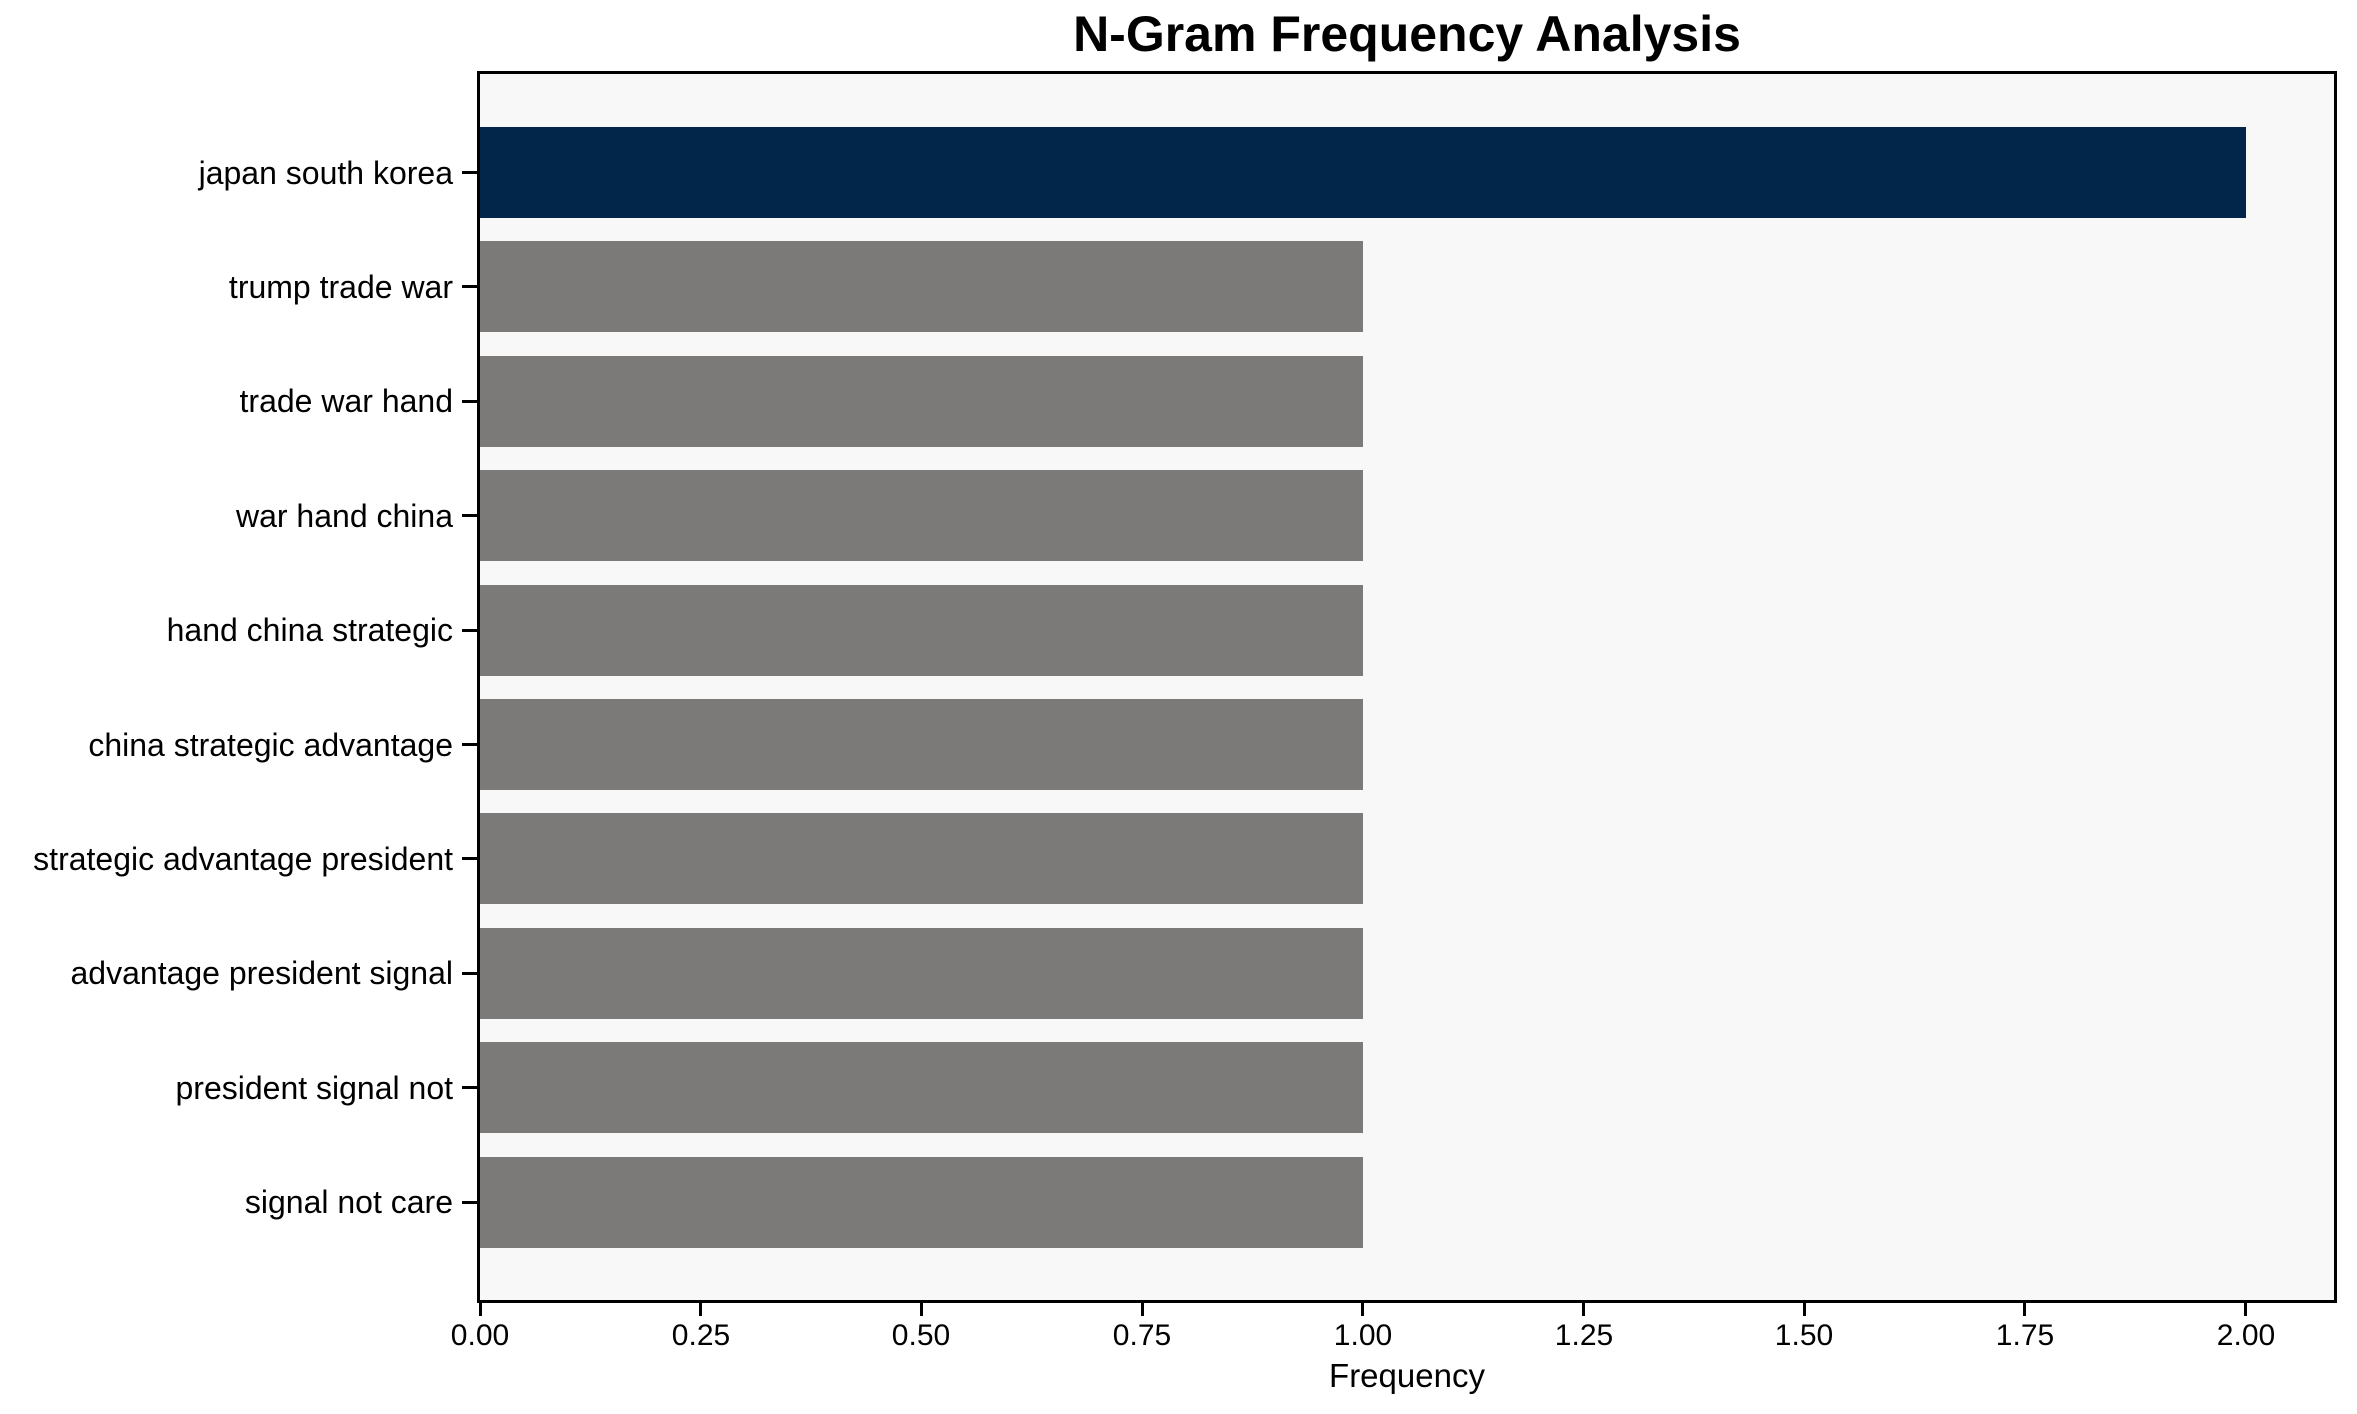 This screenshot has height=1414, width=2357. Describe the element at coordinates (2246, 1335) in the screenshot. I see `x-tick-label: 2.00` at that location.